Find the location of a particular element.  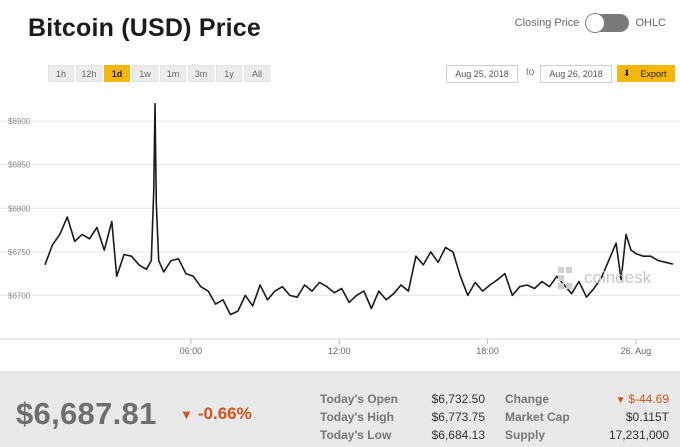

y-tick-label: $6900 is located at coordinates (19, 121).